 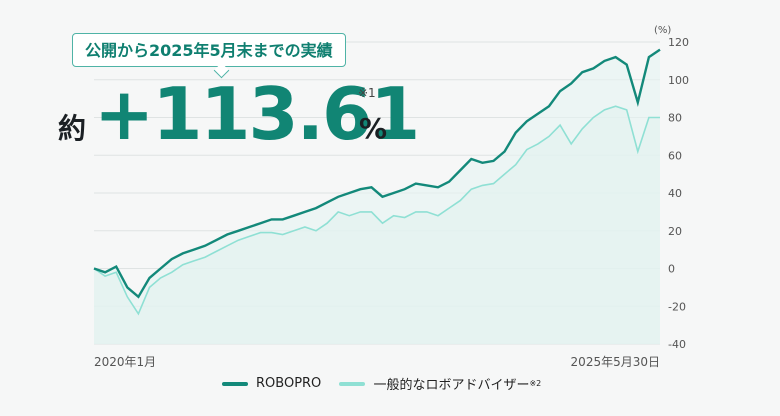 I want to click on y-tick-label: 60, so click(x=675, y=155).